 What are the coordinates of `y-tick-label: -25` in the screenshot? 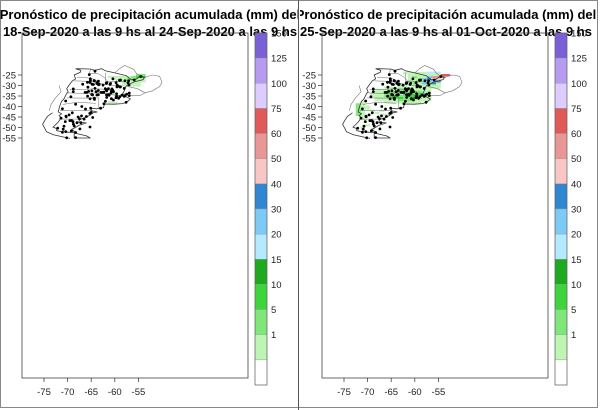 It's located at (9, 76).